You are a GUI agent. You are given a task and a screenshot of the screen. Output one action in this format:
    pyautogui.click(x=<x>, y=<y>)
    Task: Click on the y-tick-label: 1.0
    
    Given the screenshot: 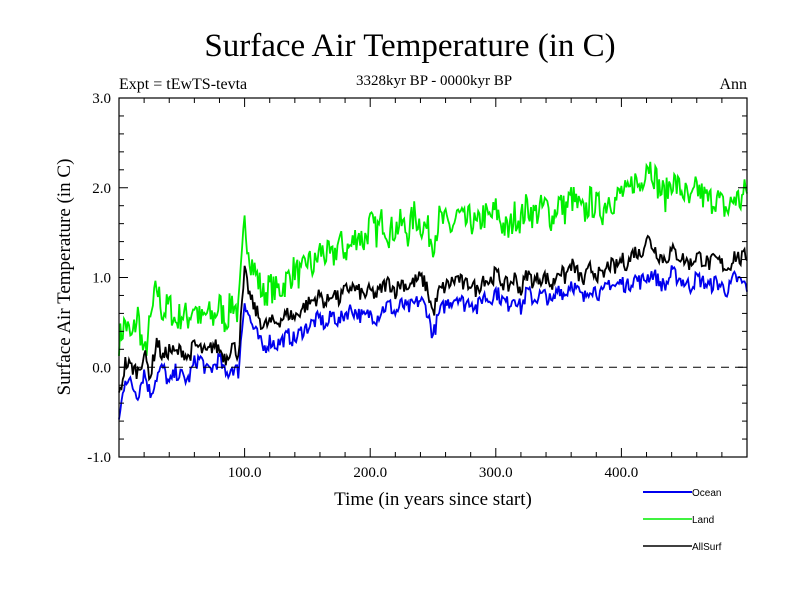 What is the action you would take?
    pyautogui.click(x=101, y=279)
    